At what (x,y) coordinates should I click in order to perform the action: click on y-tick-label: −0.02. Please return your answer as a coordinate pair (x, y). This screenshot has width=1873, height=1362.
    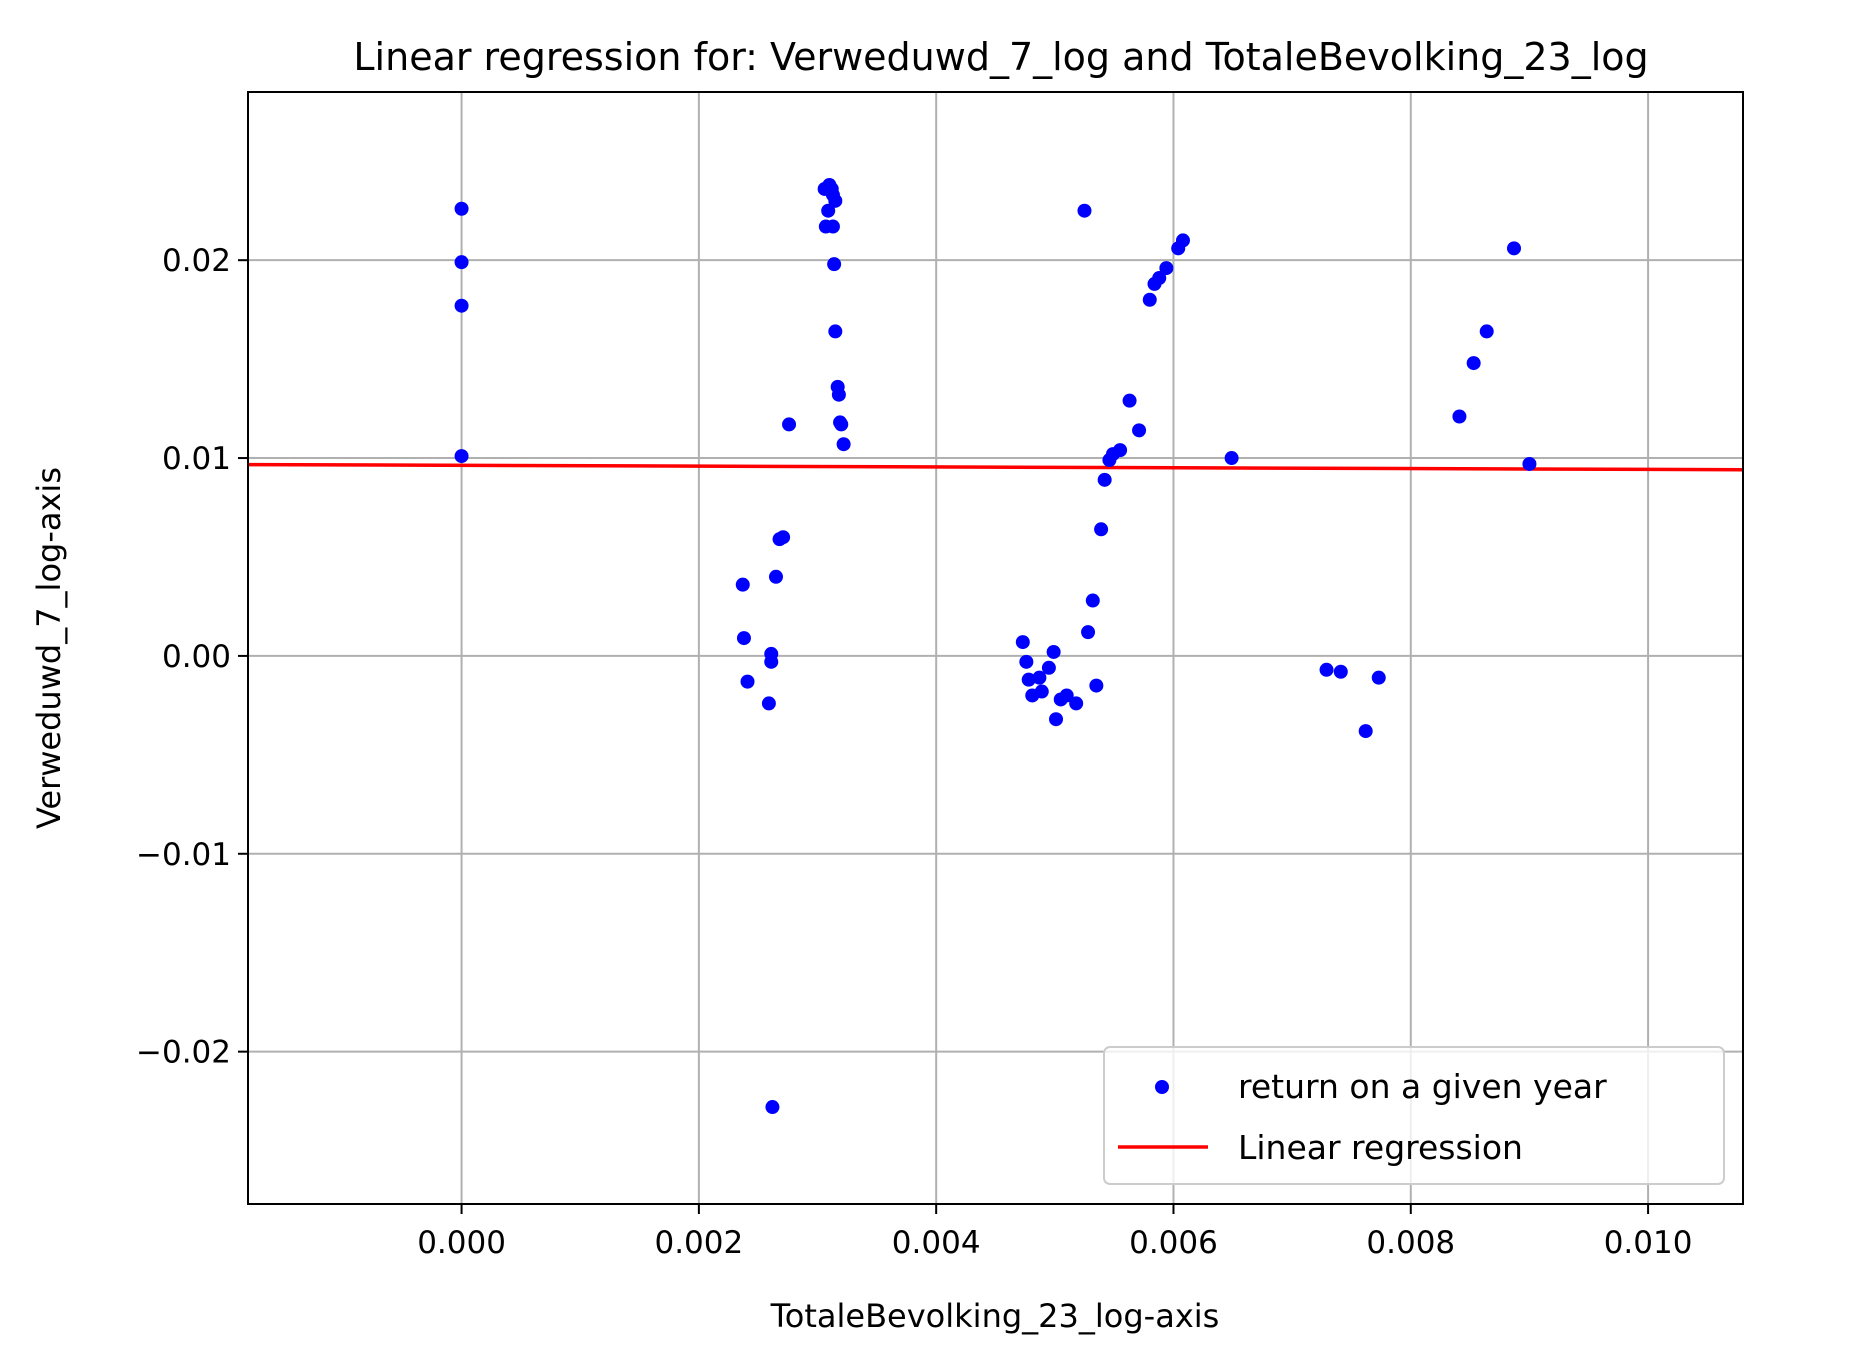
    Looking at the image, I should click on (183, 1053).